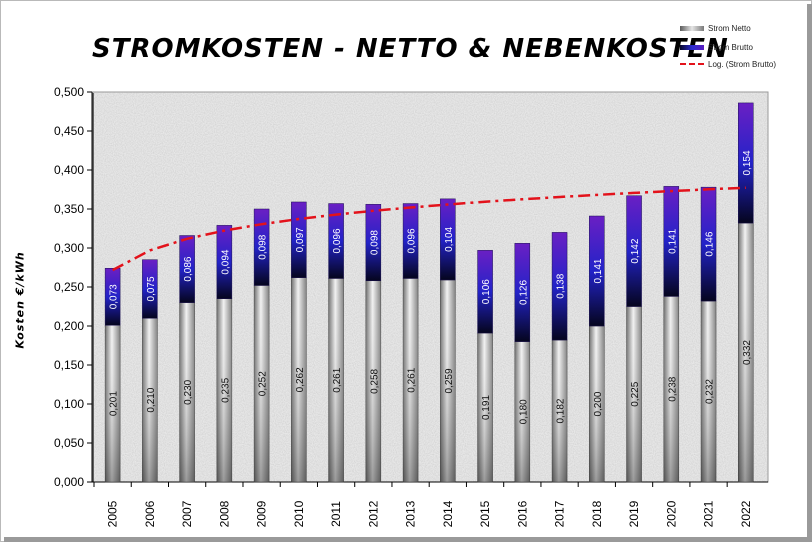 The height and width of the screenshot is (542, 812). Describe the element at coordinates (69, 170) in the screenshot. I see `y-tick-label: 0,400` at that location.